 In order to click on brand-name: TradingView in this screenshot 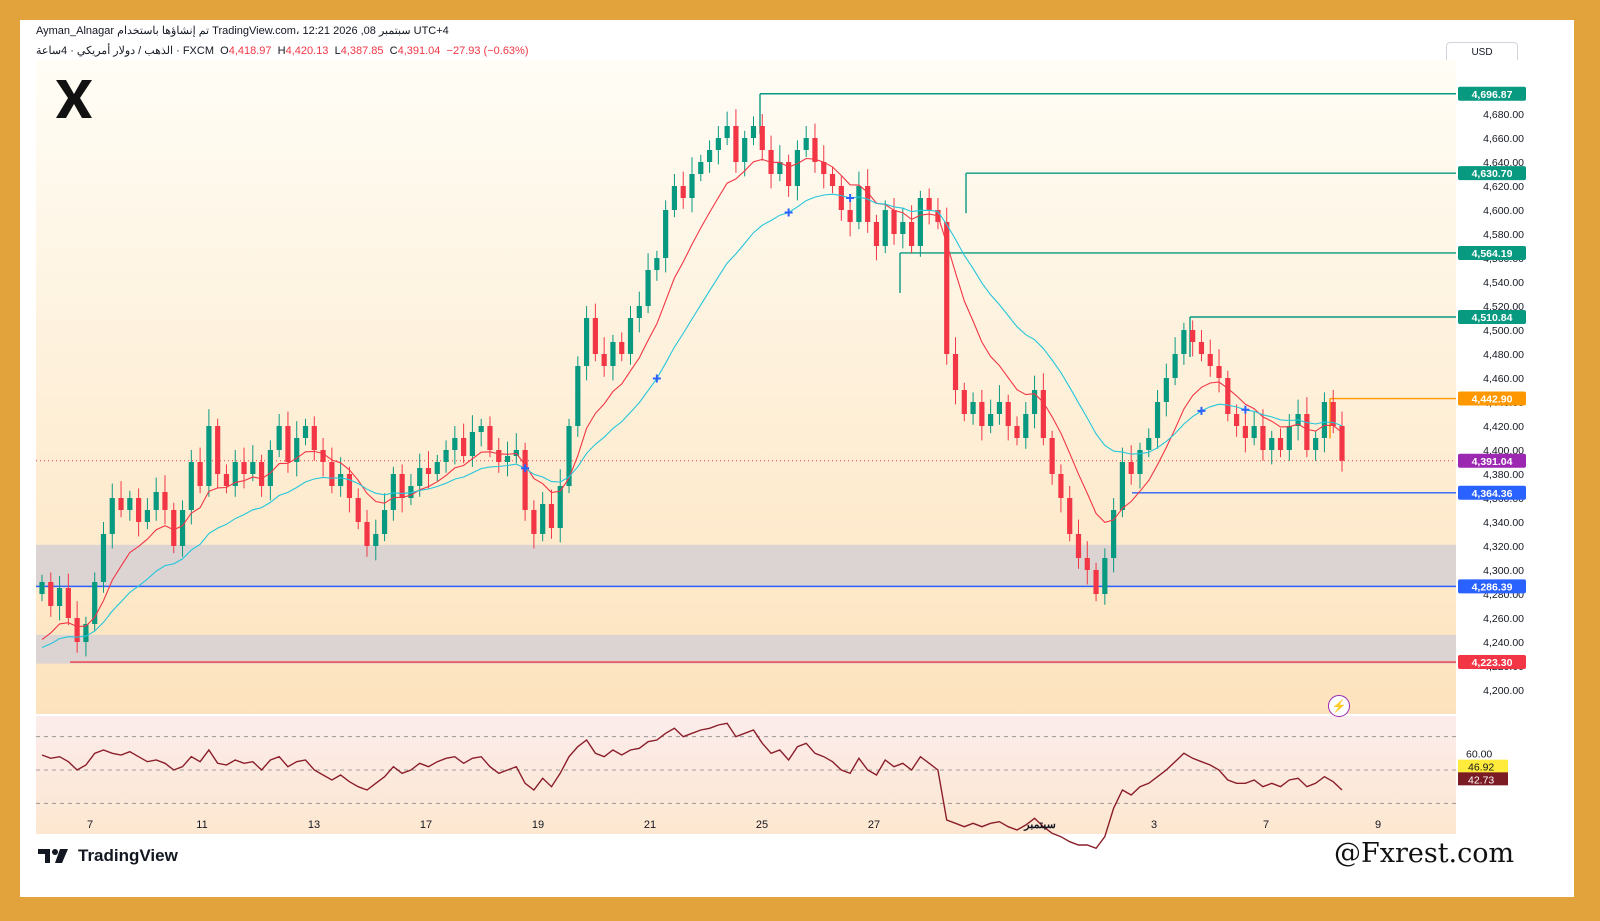, I will do `click(128, 855)`.